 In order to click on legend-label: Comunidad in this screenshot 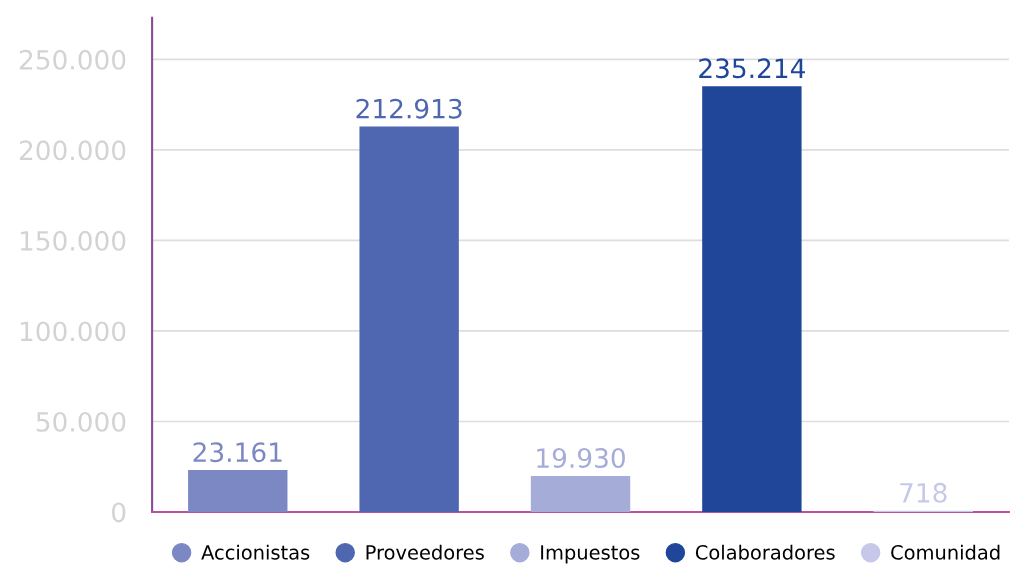, I will do `click(945, 552)`.